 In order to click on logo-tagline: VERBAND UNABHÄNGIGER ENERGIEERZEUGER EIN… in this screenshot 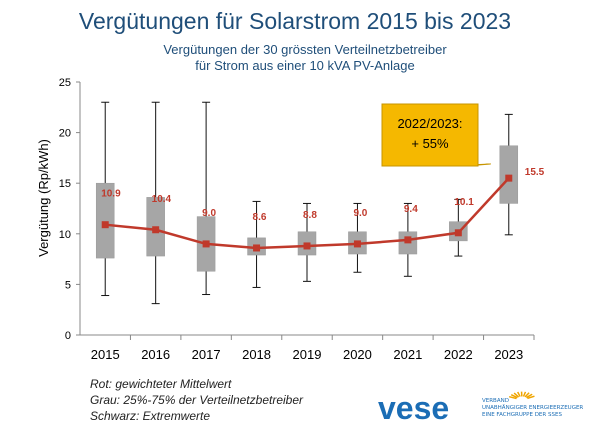, I will do `click(532, 408)`.